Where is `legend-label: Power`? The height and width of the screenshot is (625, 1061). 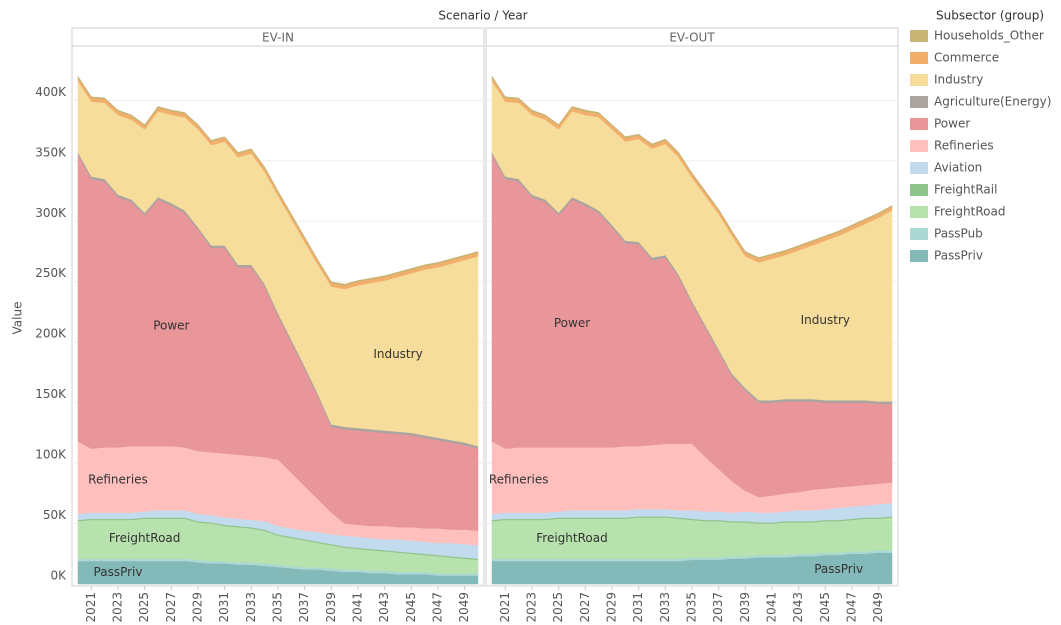
legend-label: Power is located at coordinates (952, 124).